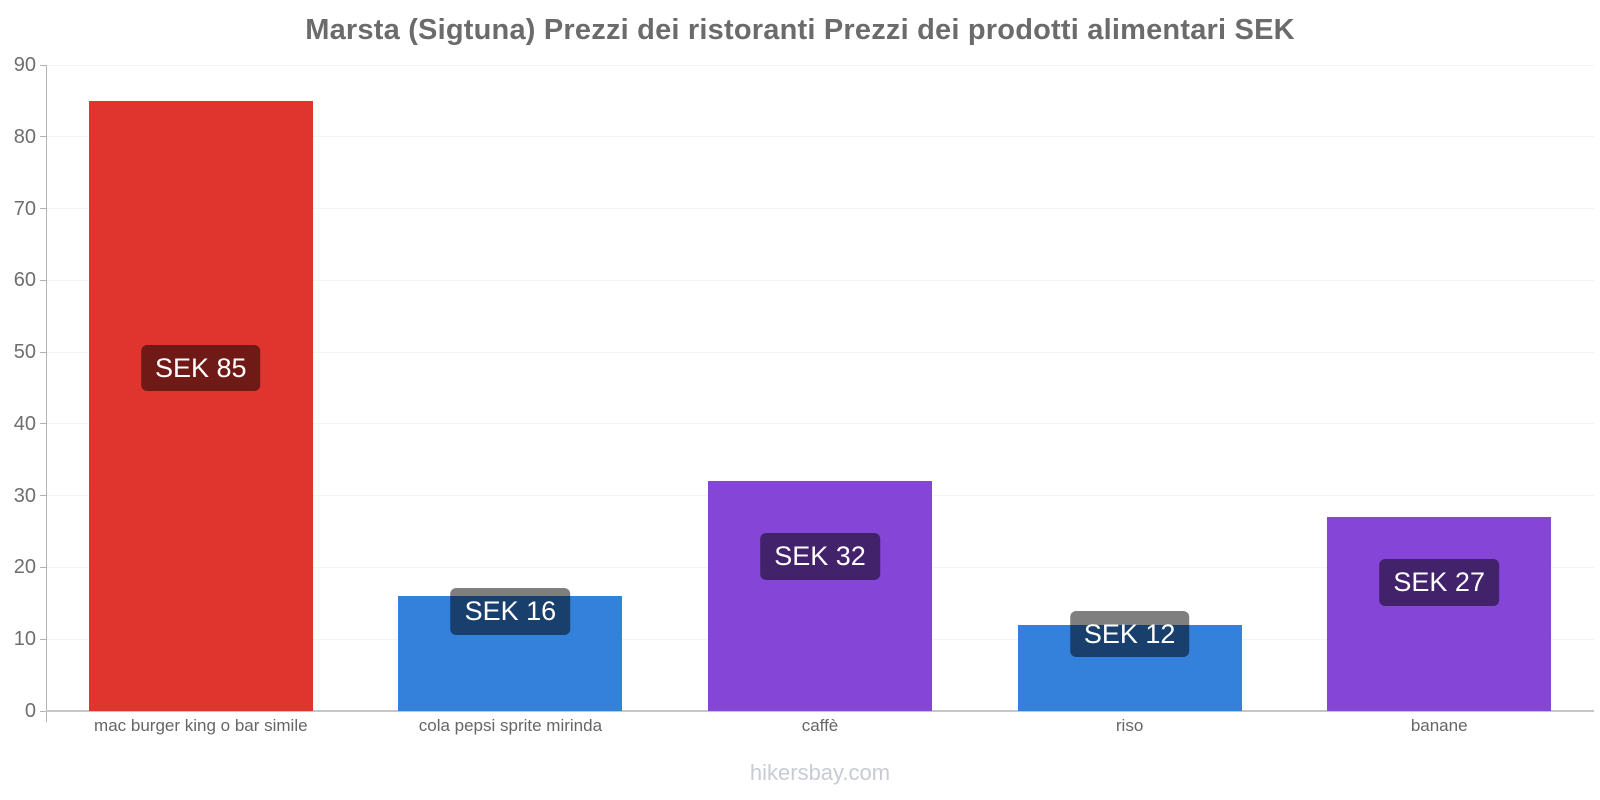  I want to click on y-tick-label: 40, so click(24, 423).